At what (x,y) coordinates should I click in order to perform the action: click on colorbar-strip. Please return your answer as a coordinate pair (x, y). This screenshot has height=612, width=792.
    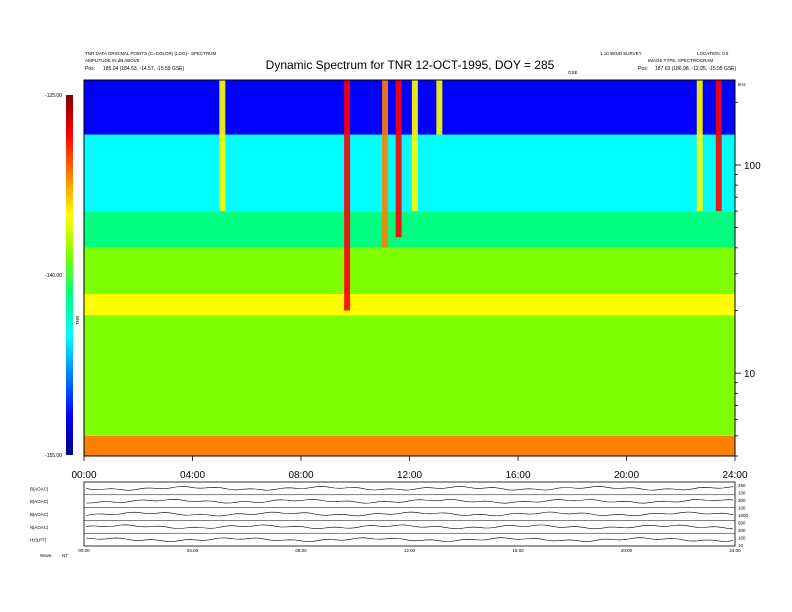
    Looking at the image, I should click on (69, 275).